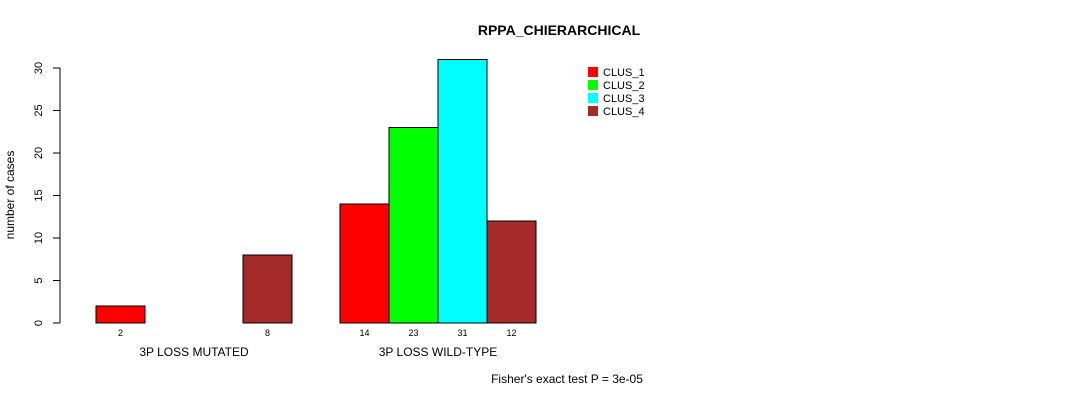  I want to click on bar-value-label-clus_1-group-2: 14, so click(364, 333).